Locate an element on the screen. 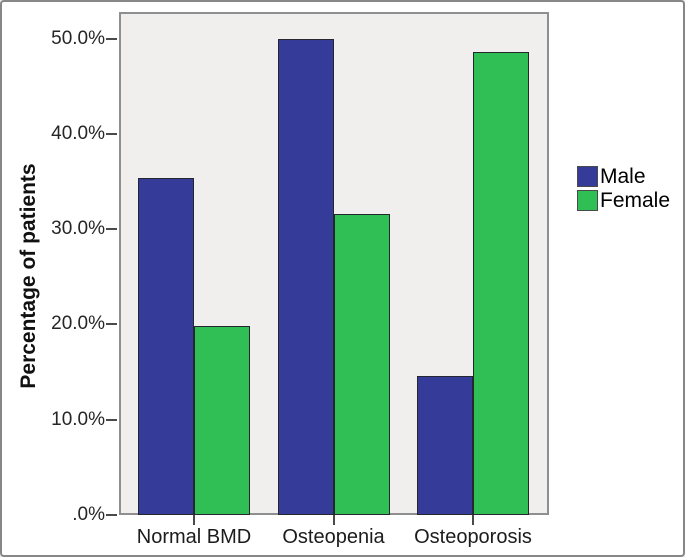 The width and height of the screenshot is (685, 557). bar-female-normal-bmd is located at coordinates (222, 420).